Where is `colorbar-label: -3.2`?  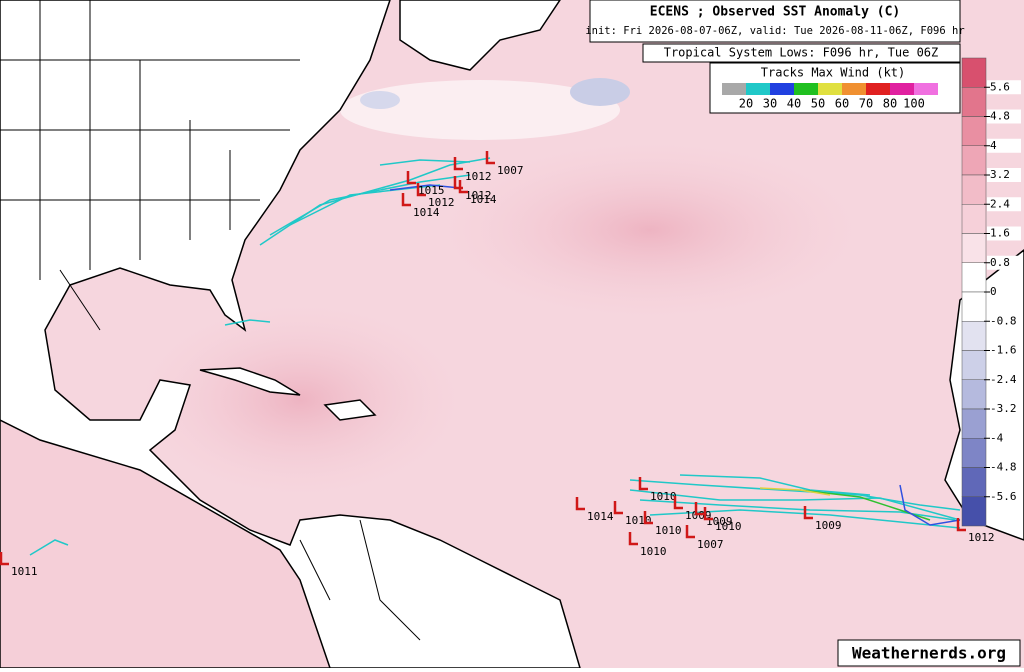
colorbar-label: -3.2 is located at coordinates (1003, 408).